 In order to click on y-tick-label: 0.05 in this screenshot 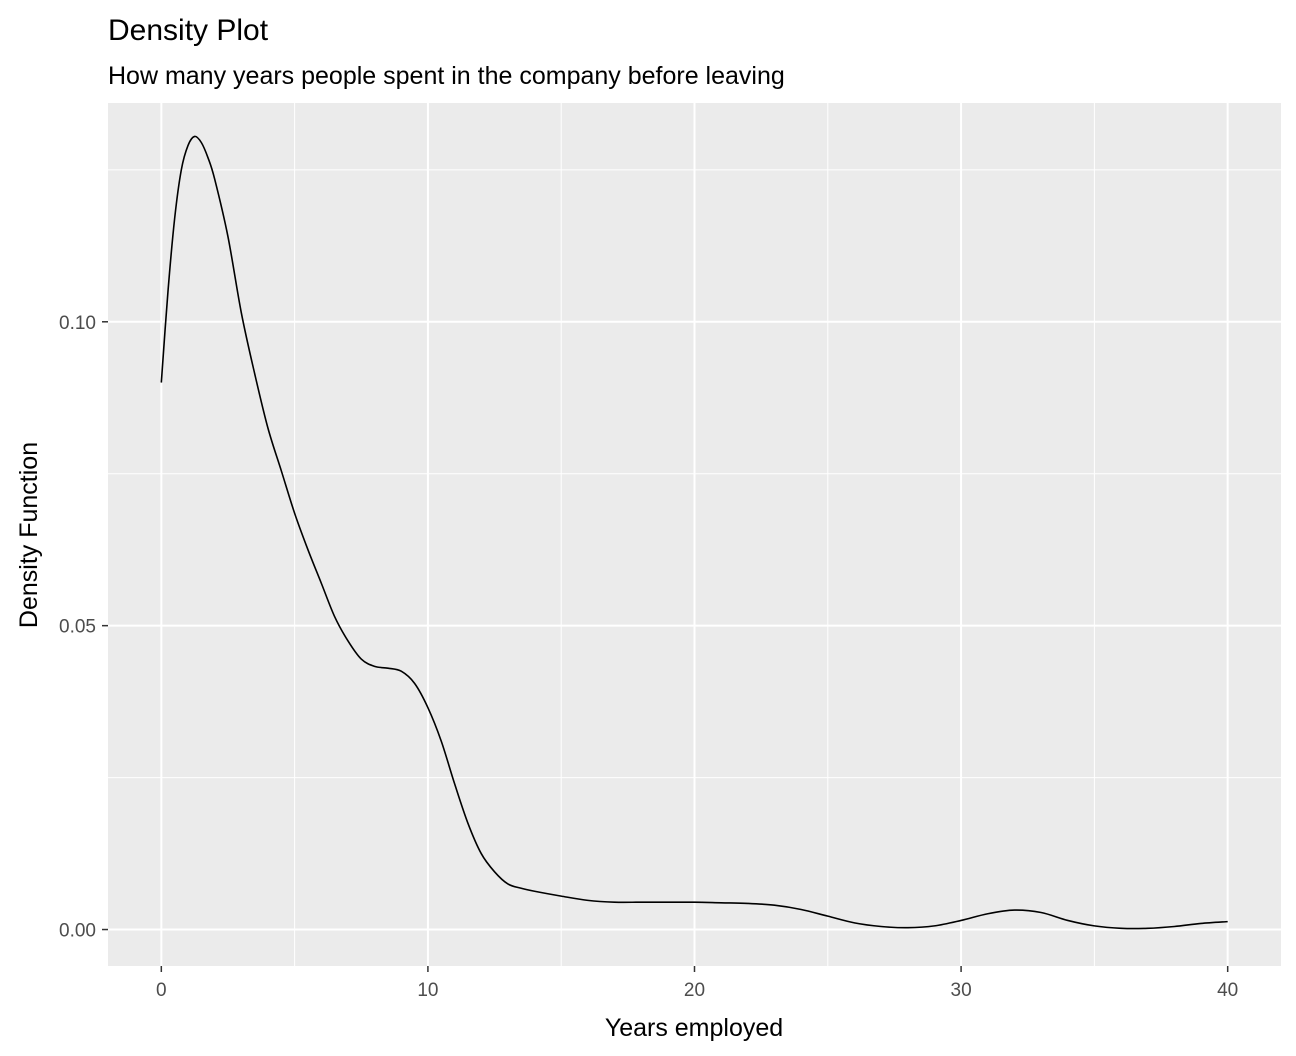, I will do `click(77, 627)`.